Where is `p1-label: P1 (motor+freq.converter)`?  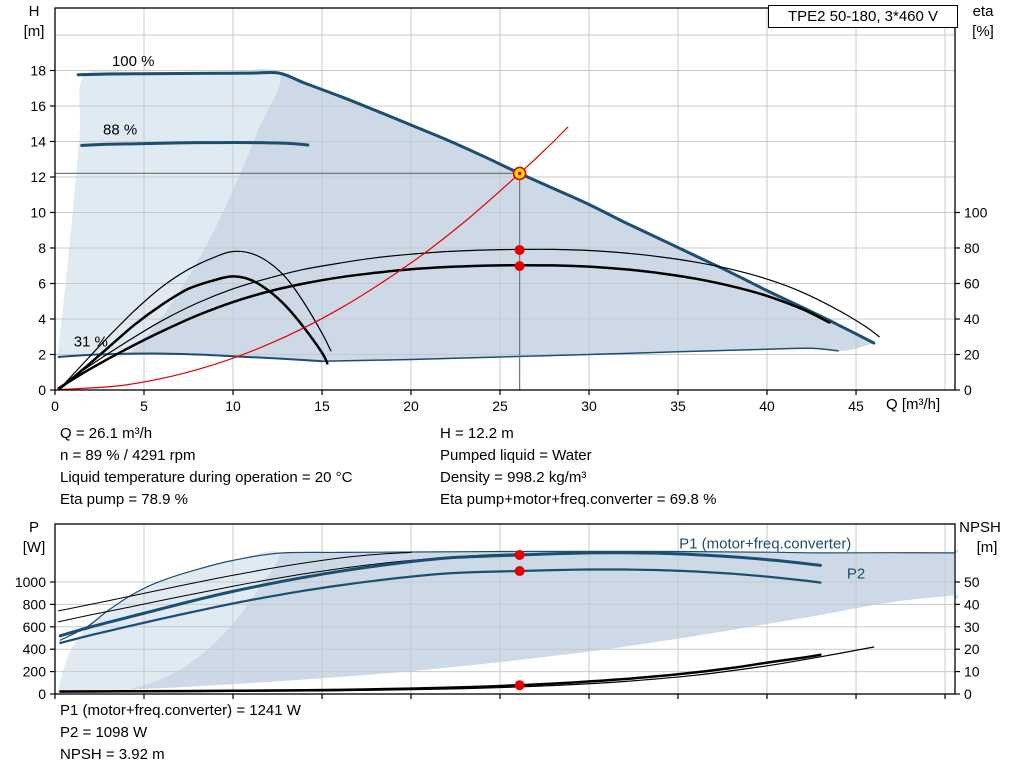 p1-label: P1 (motor+freq.converter) is located at coordinates (765, 543).